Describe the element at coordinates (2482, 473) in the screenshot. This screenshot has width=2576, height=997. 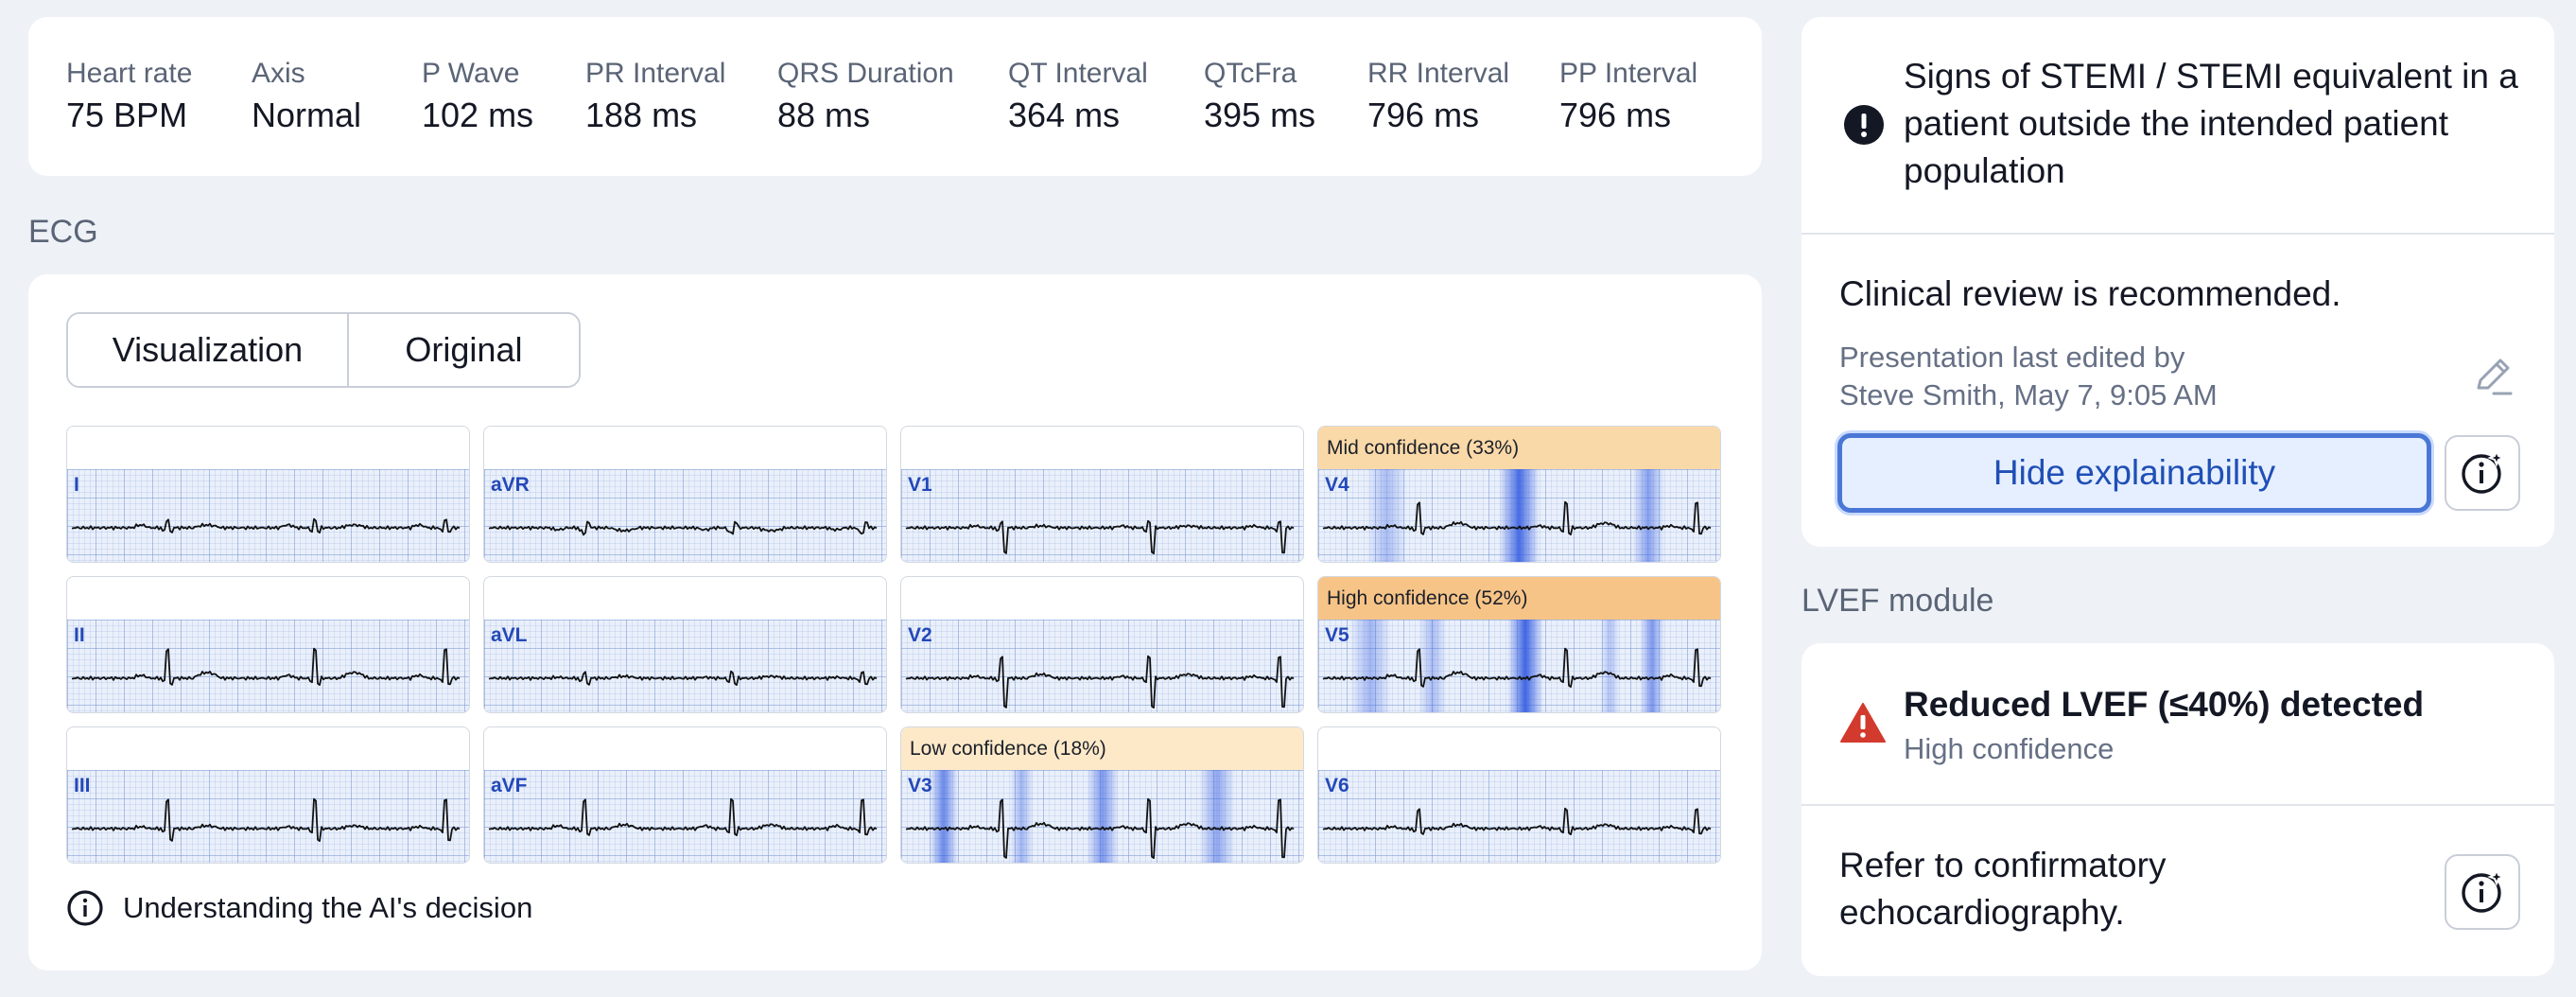
I see `alert-info-button` at that location.